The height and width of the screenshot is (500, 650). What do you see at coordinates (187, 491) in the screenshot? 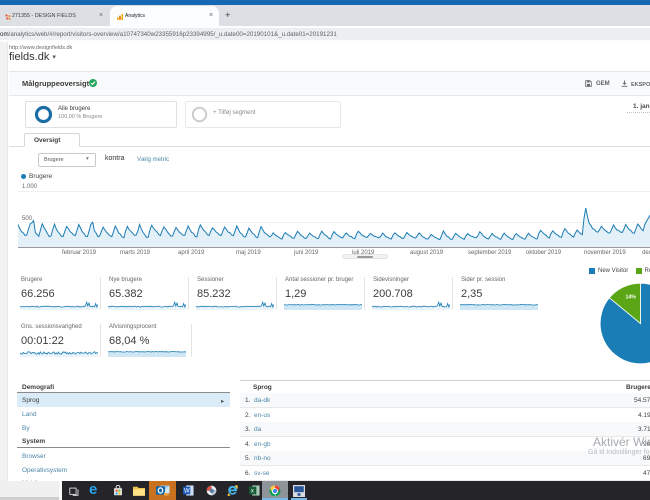
I see `svg-text: W` at bounding box center [187, 491].